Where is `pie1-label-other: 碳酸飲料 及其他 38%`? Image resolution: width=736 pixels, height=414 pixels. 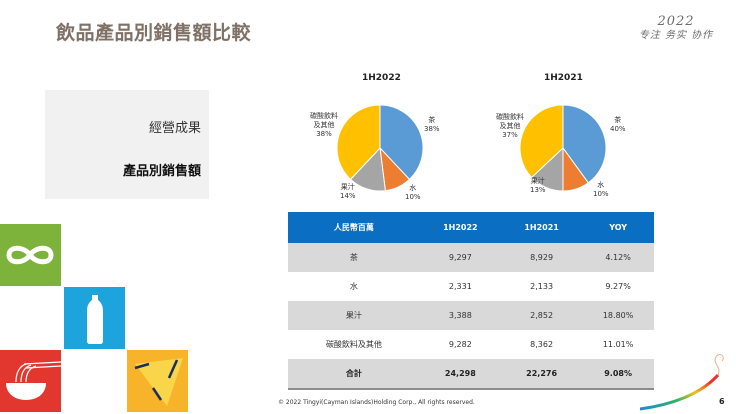 pie1-label-other: 碳酸飲料 及其他 38% is located at coordinates (324, 125).